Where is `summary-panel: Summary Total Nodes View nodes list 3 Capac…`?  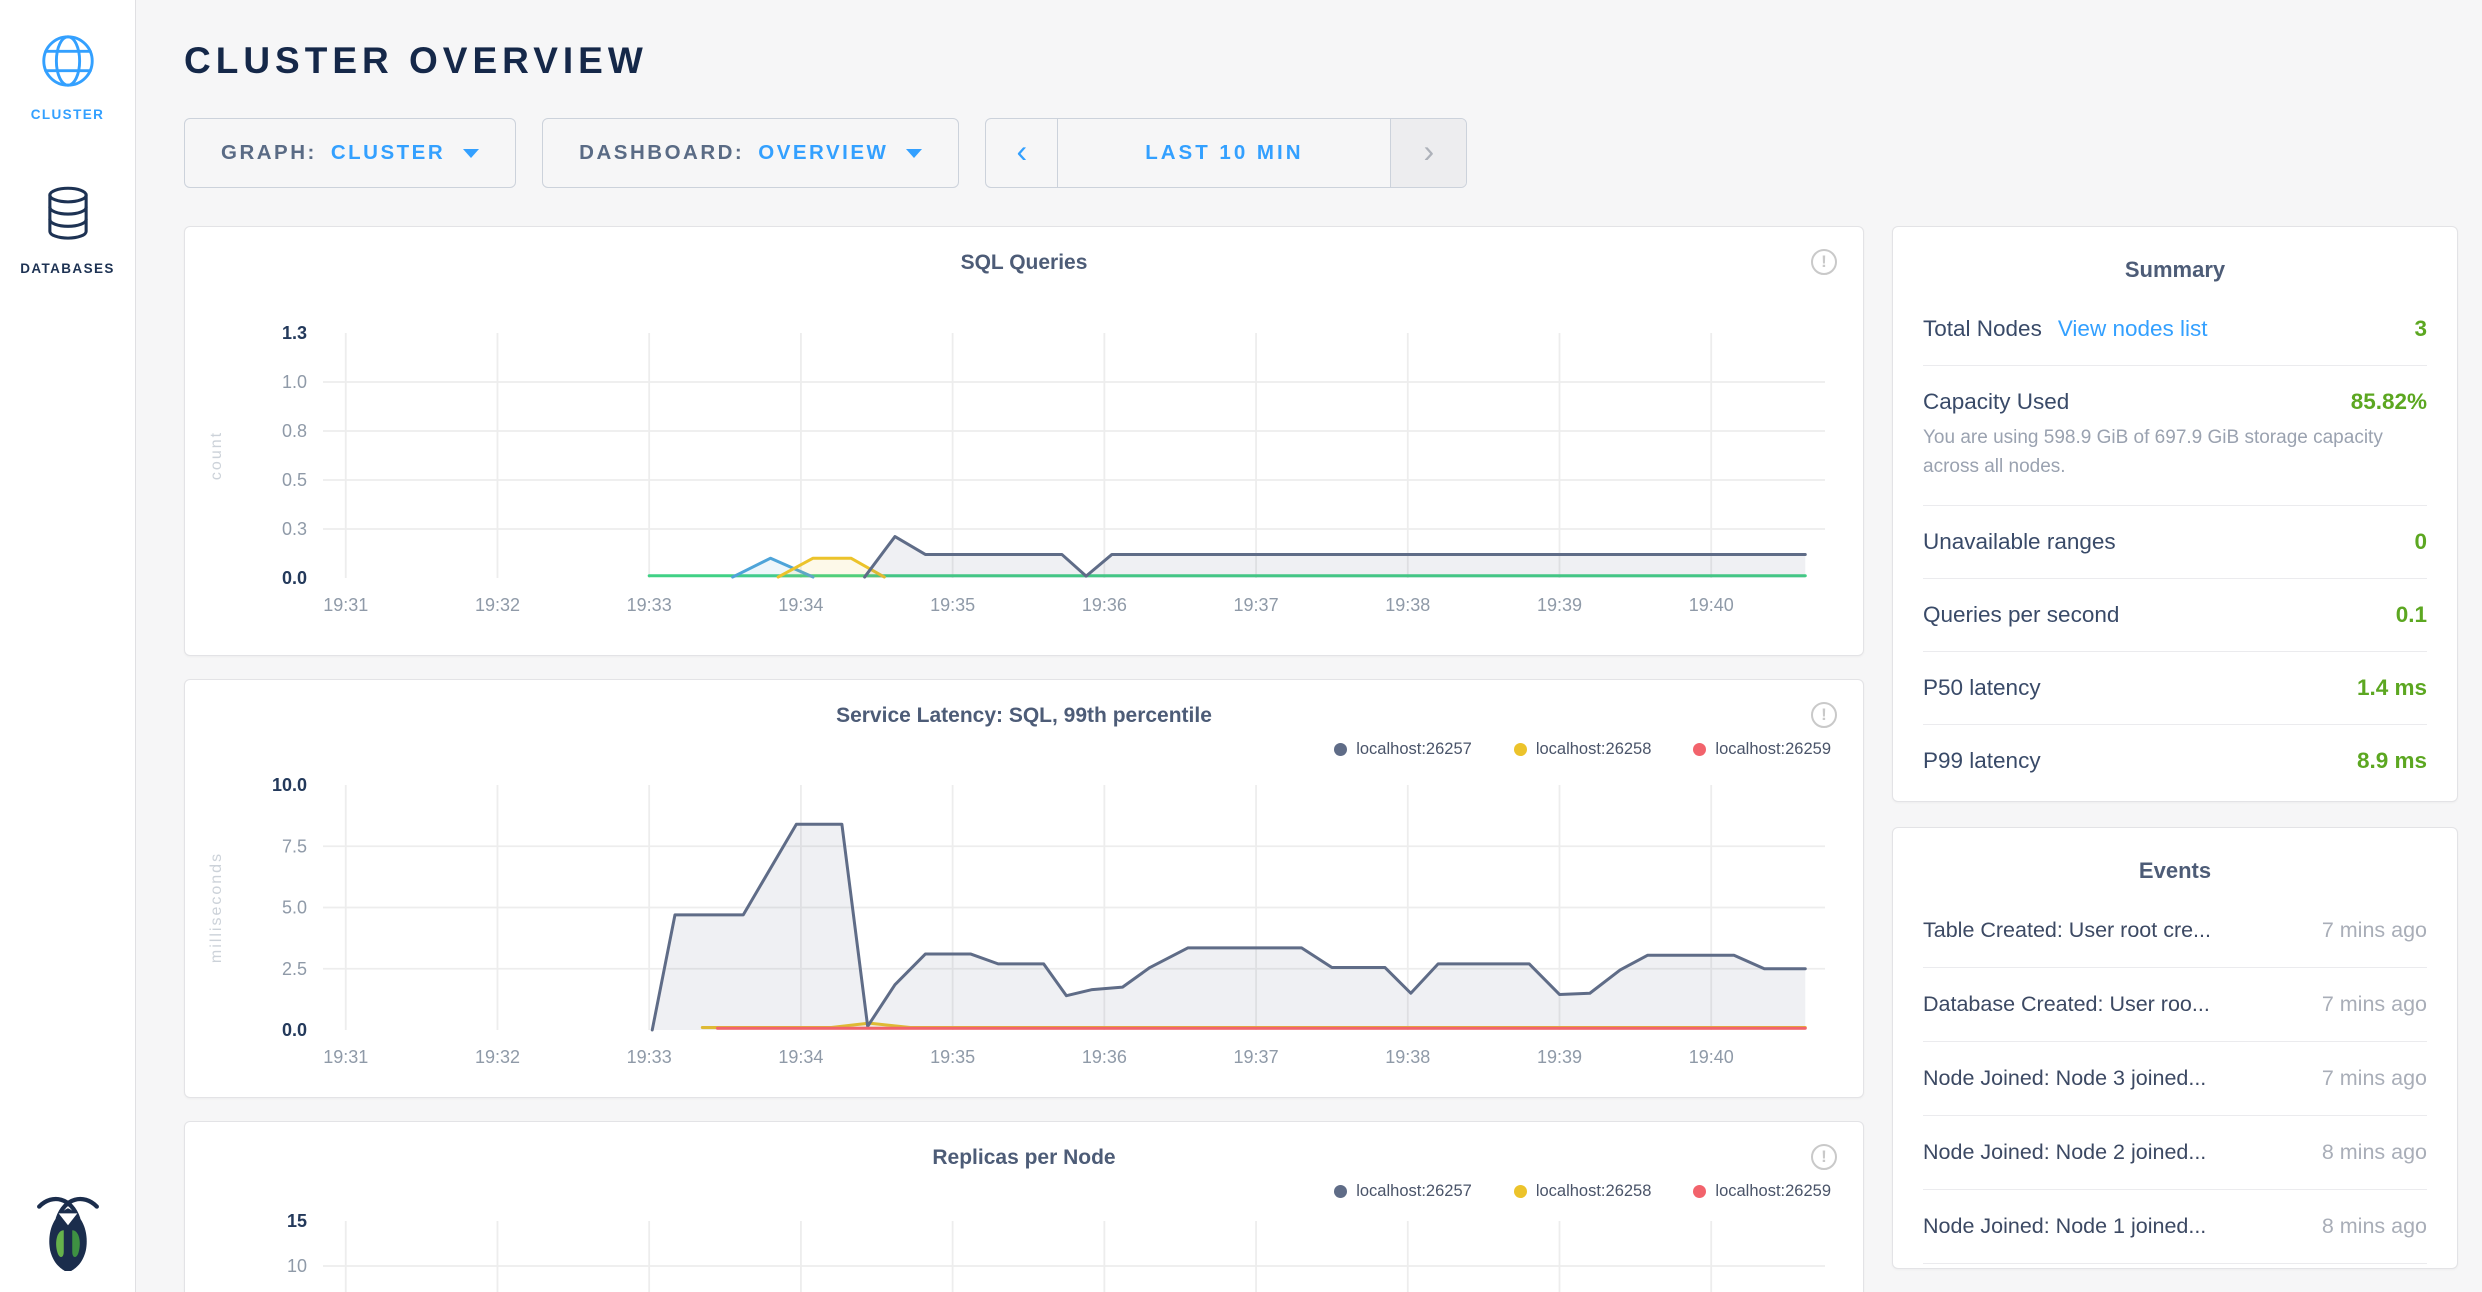
summary-panel: Summary Total Nodes View nodes list 3 Capac… is located at coordinates (2175, 514).